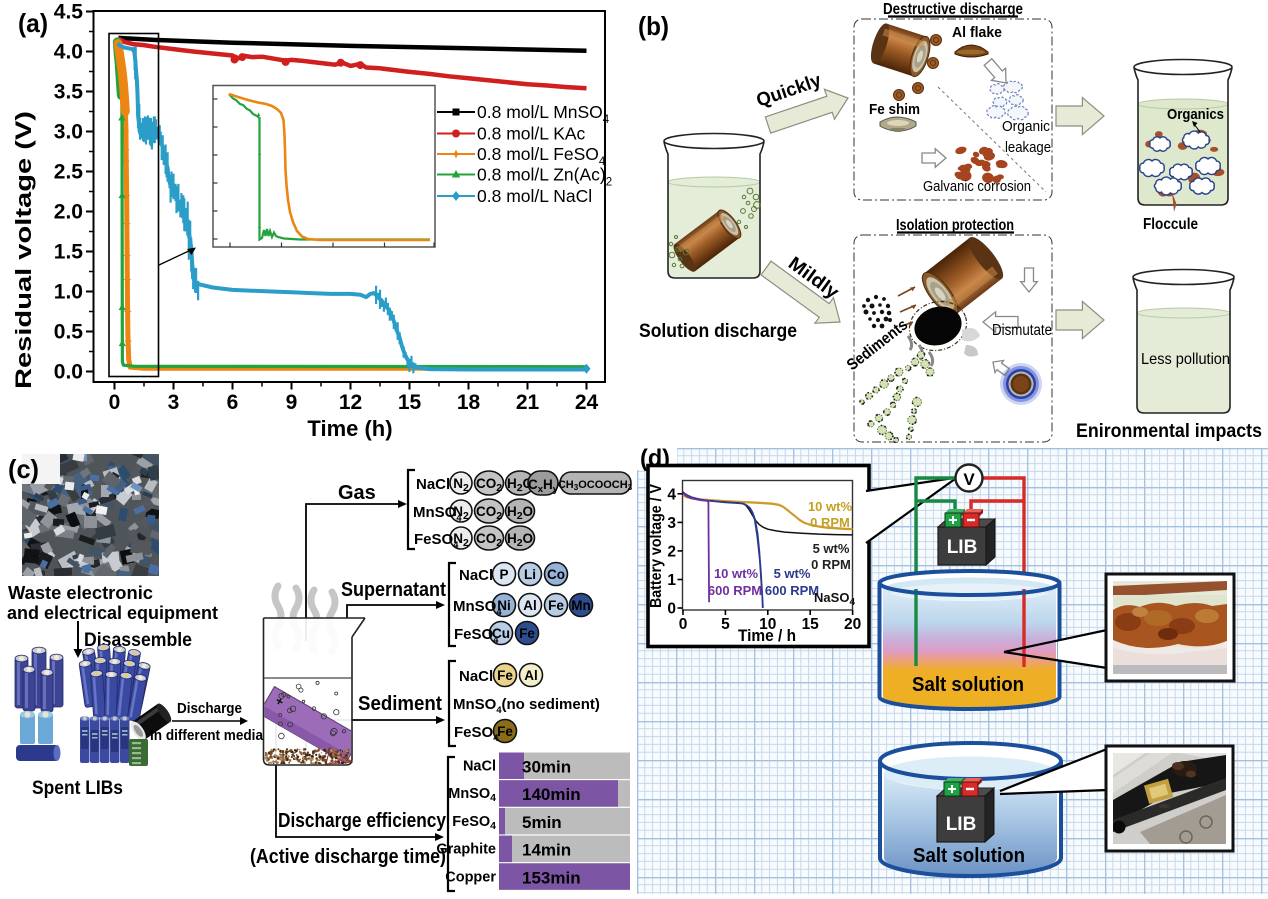 The width and height of the screenshot is (1268, 899). I want to click on svg-text: (c), so click(23, 469).